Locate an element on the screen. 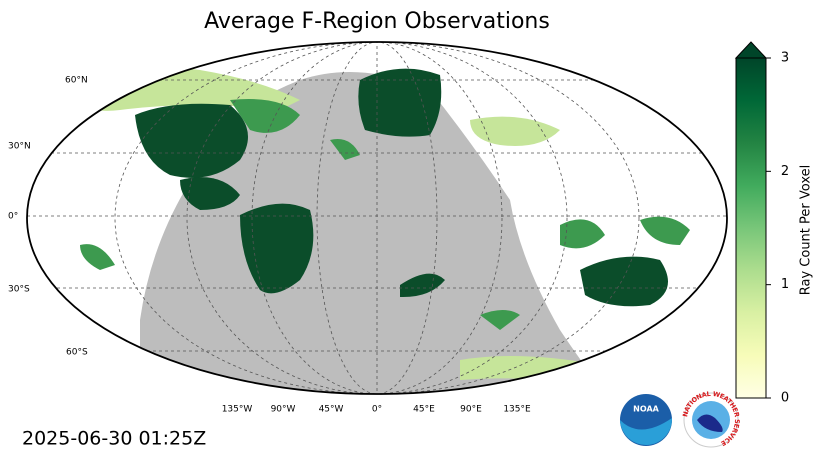  lon-label: 0° is located at coordinates (377, 410).